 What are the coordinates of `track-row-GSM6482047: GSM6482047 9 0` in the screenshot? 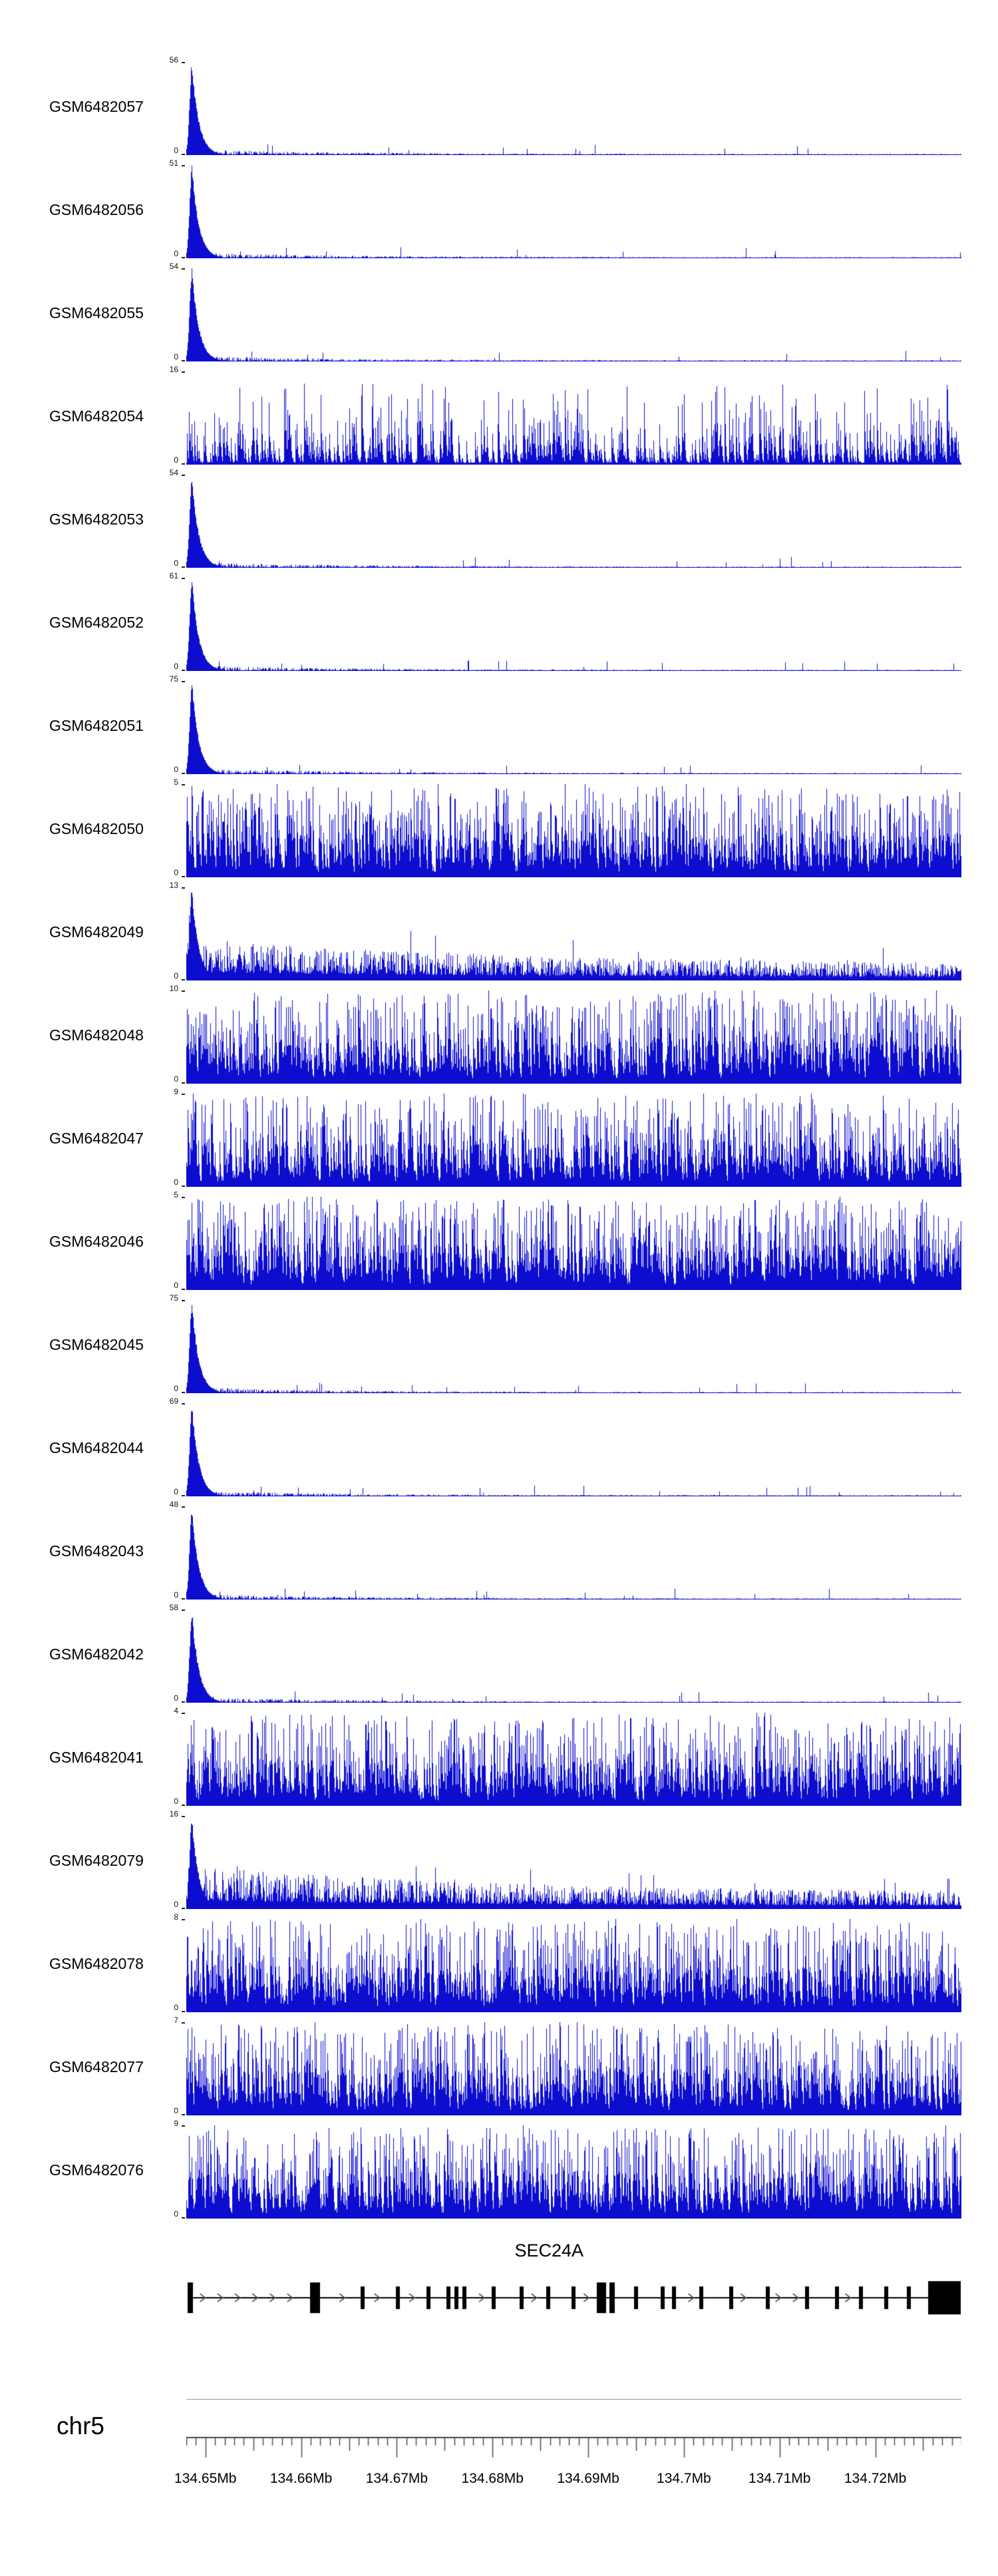 It's located at (499, 1139).